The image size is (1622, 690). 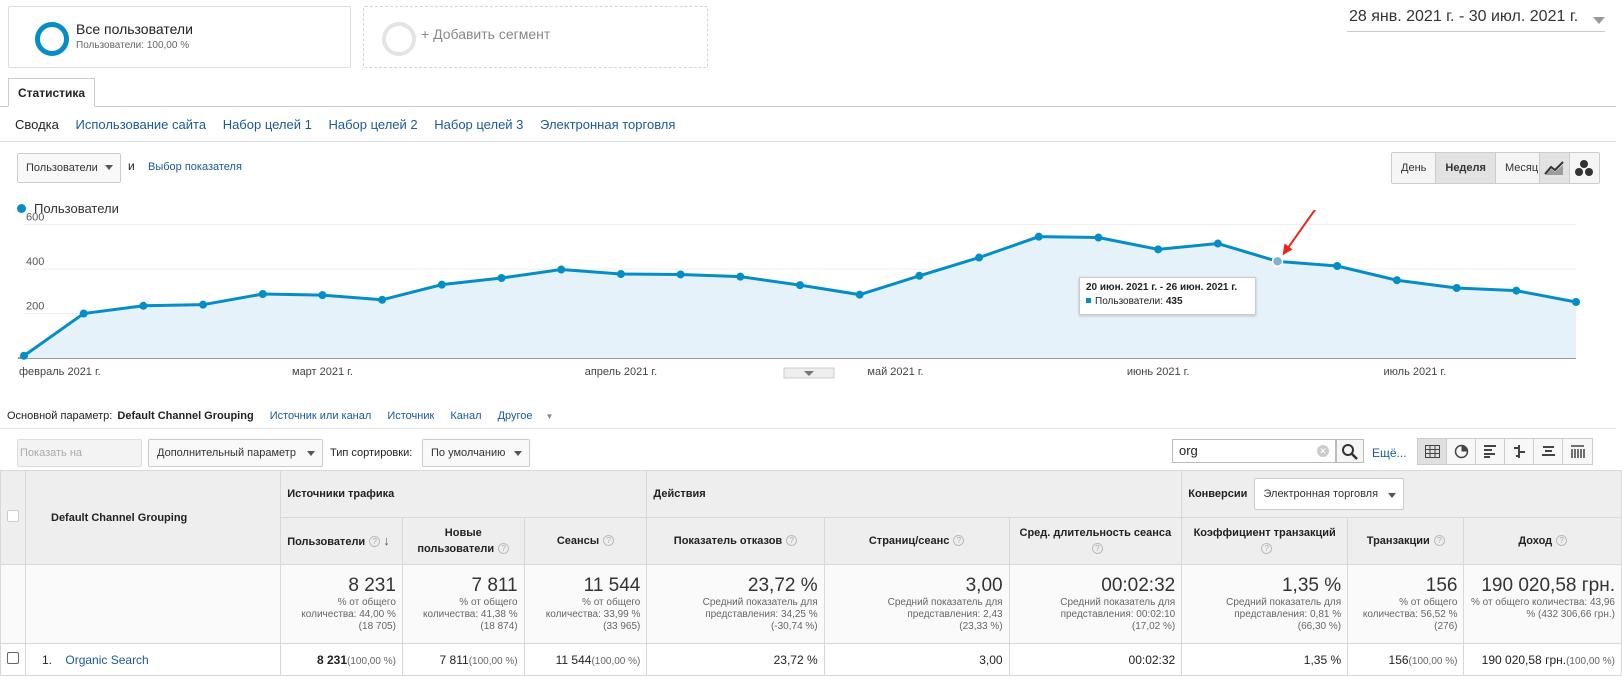 What do you see at coordinates (35, 262) in the screenshot?
I see `y-tick-label: 400` at bounding box center [35, 262].